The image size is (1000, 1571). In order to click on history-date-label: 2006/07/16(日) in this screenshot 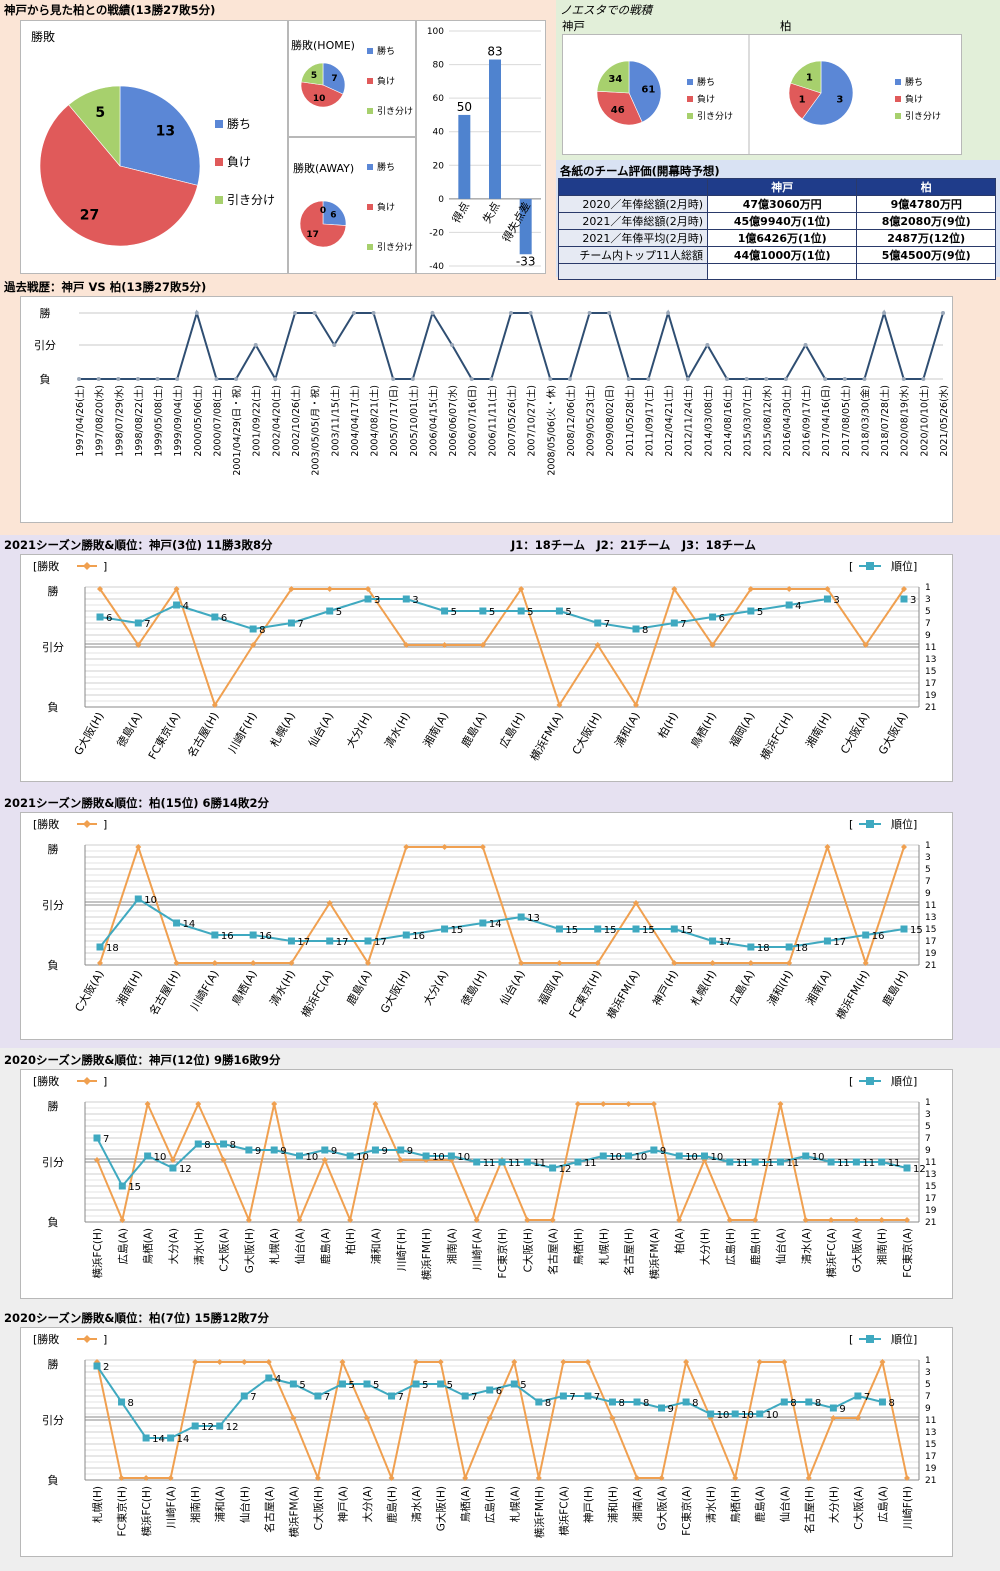, I will do `click(473, 421)`.